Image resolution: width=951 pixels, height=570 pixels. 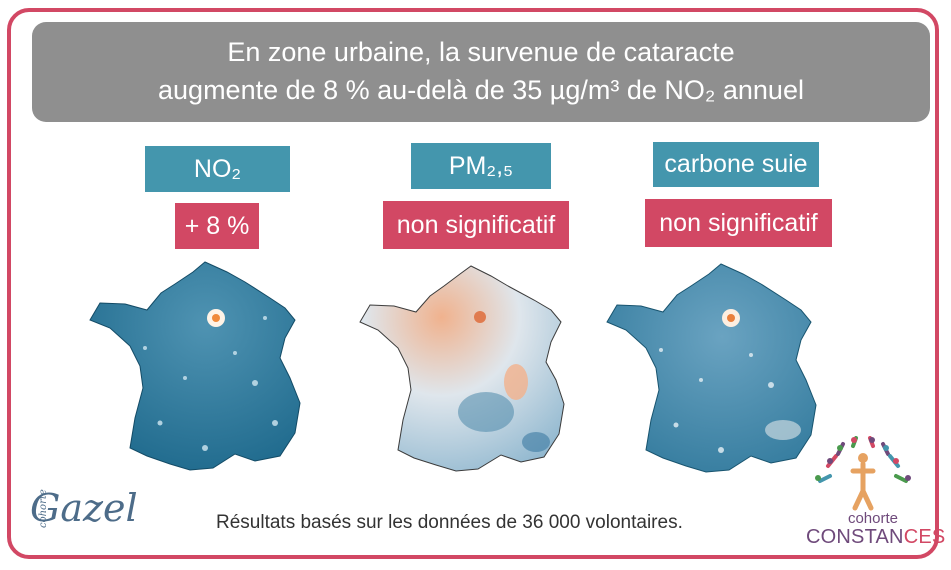 I want to click on constances-logo-text-a: CONSTAN, so click(x=855, y=537).